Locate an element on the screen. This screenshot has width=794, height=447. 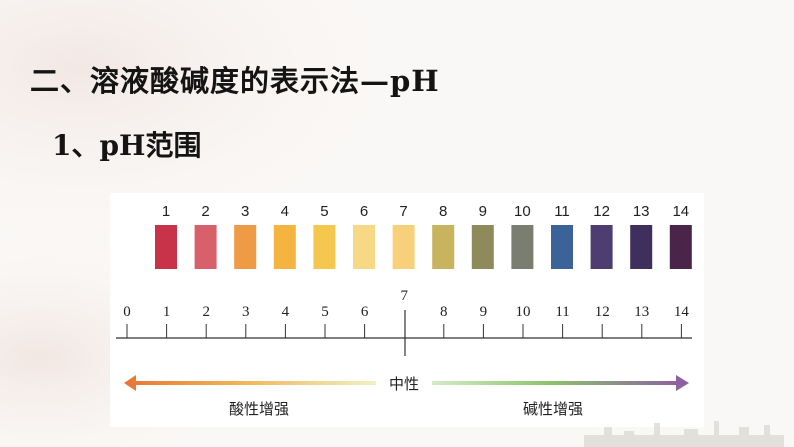
scale-tick-label: 11 is located at coordinates (562, 312).